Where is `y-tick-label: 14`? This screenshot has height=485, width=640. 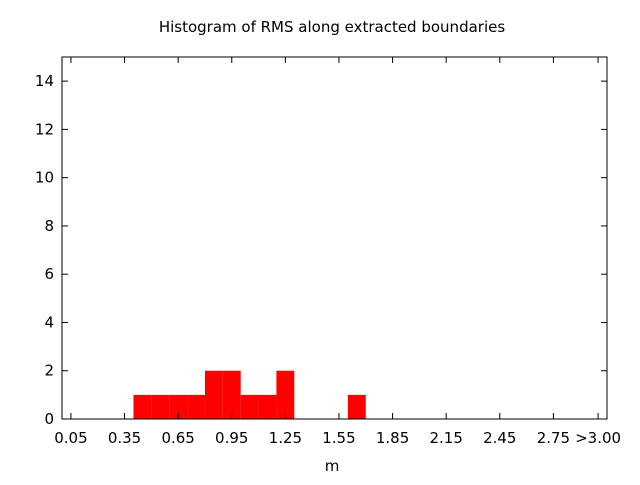 y-tick-label: 14 is located at coordinates (44, 81).